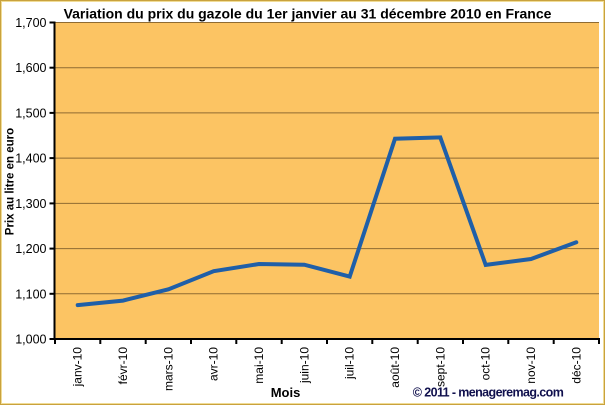  Describe the element at coordinates (30, 113) in the screenshot. I see `svg-text: 1,500` at that location.